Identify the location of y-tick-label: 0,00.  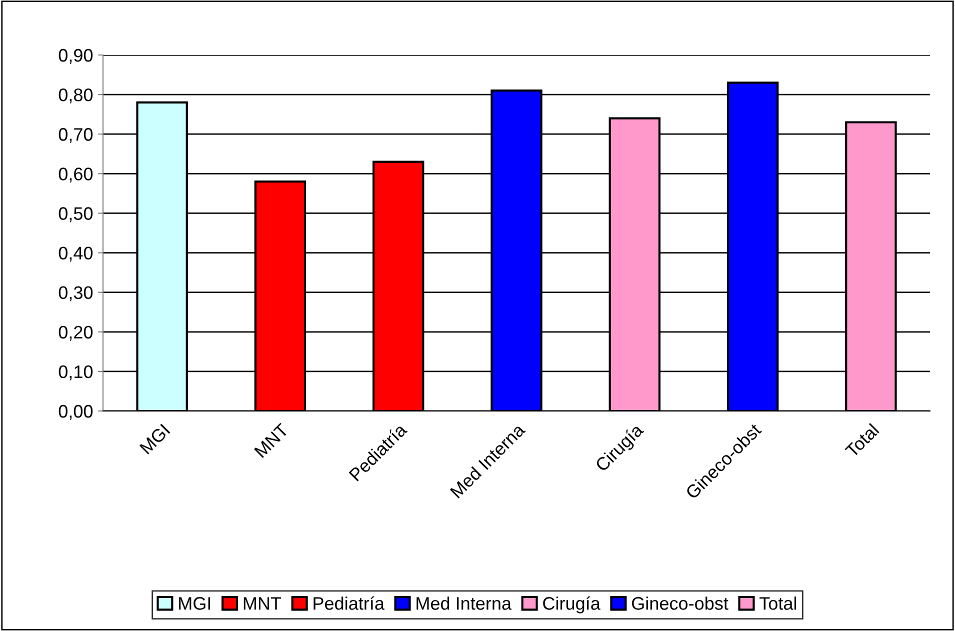
(75, 412).